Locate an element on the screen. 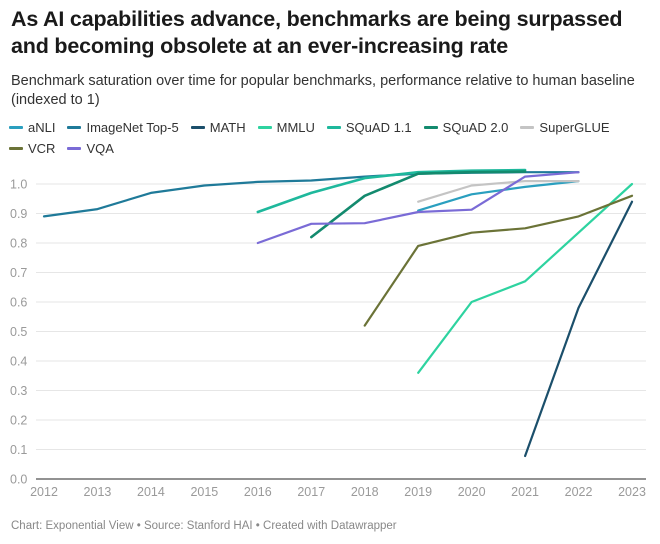 This screenshot has height=544, width=660. y-tick-label: 1.0 is located at coordinates (18, 185).